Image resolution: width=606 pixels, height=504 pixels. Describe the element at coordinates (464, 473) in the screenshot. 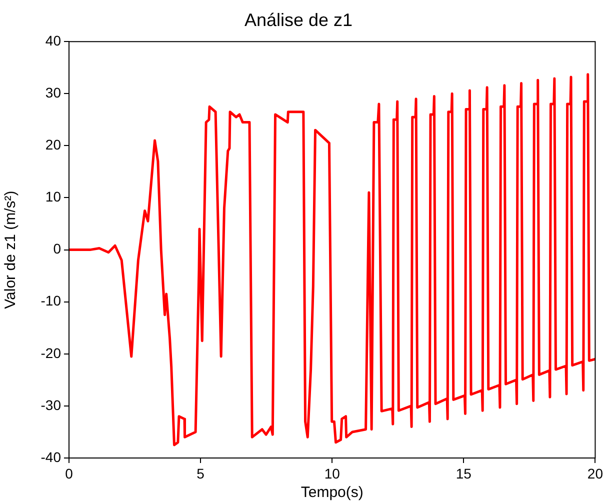

I see `x-tick-label: 15` at that location.